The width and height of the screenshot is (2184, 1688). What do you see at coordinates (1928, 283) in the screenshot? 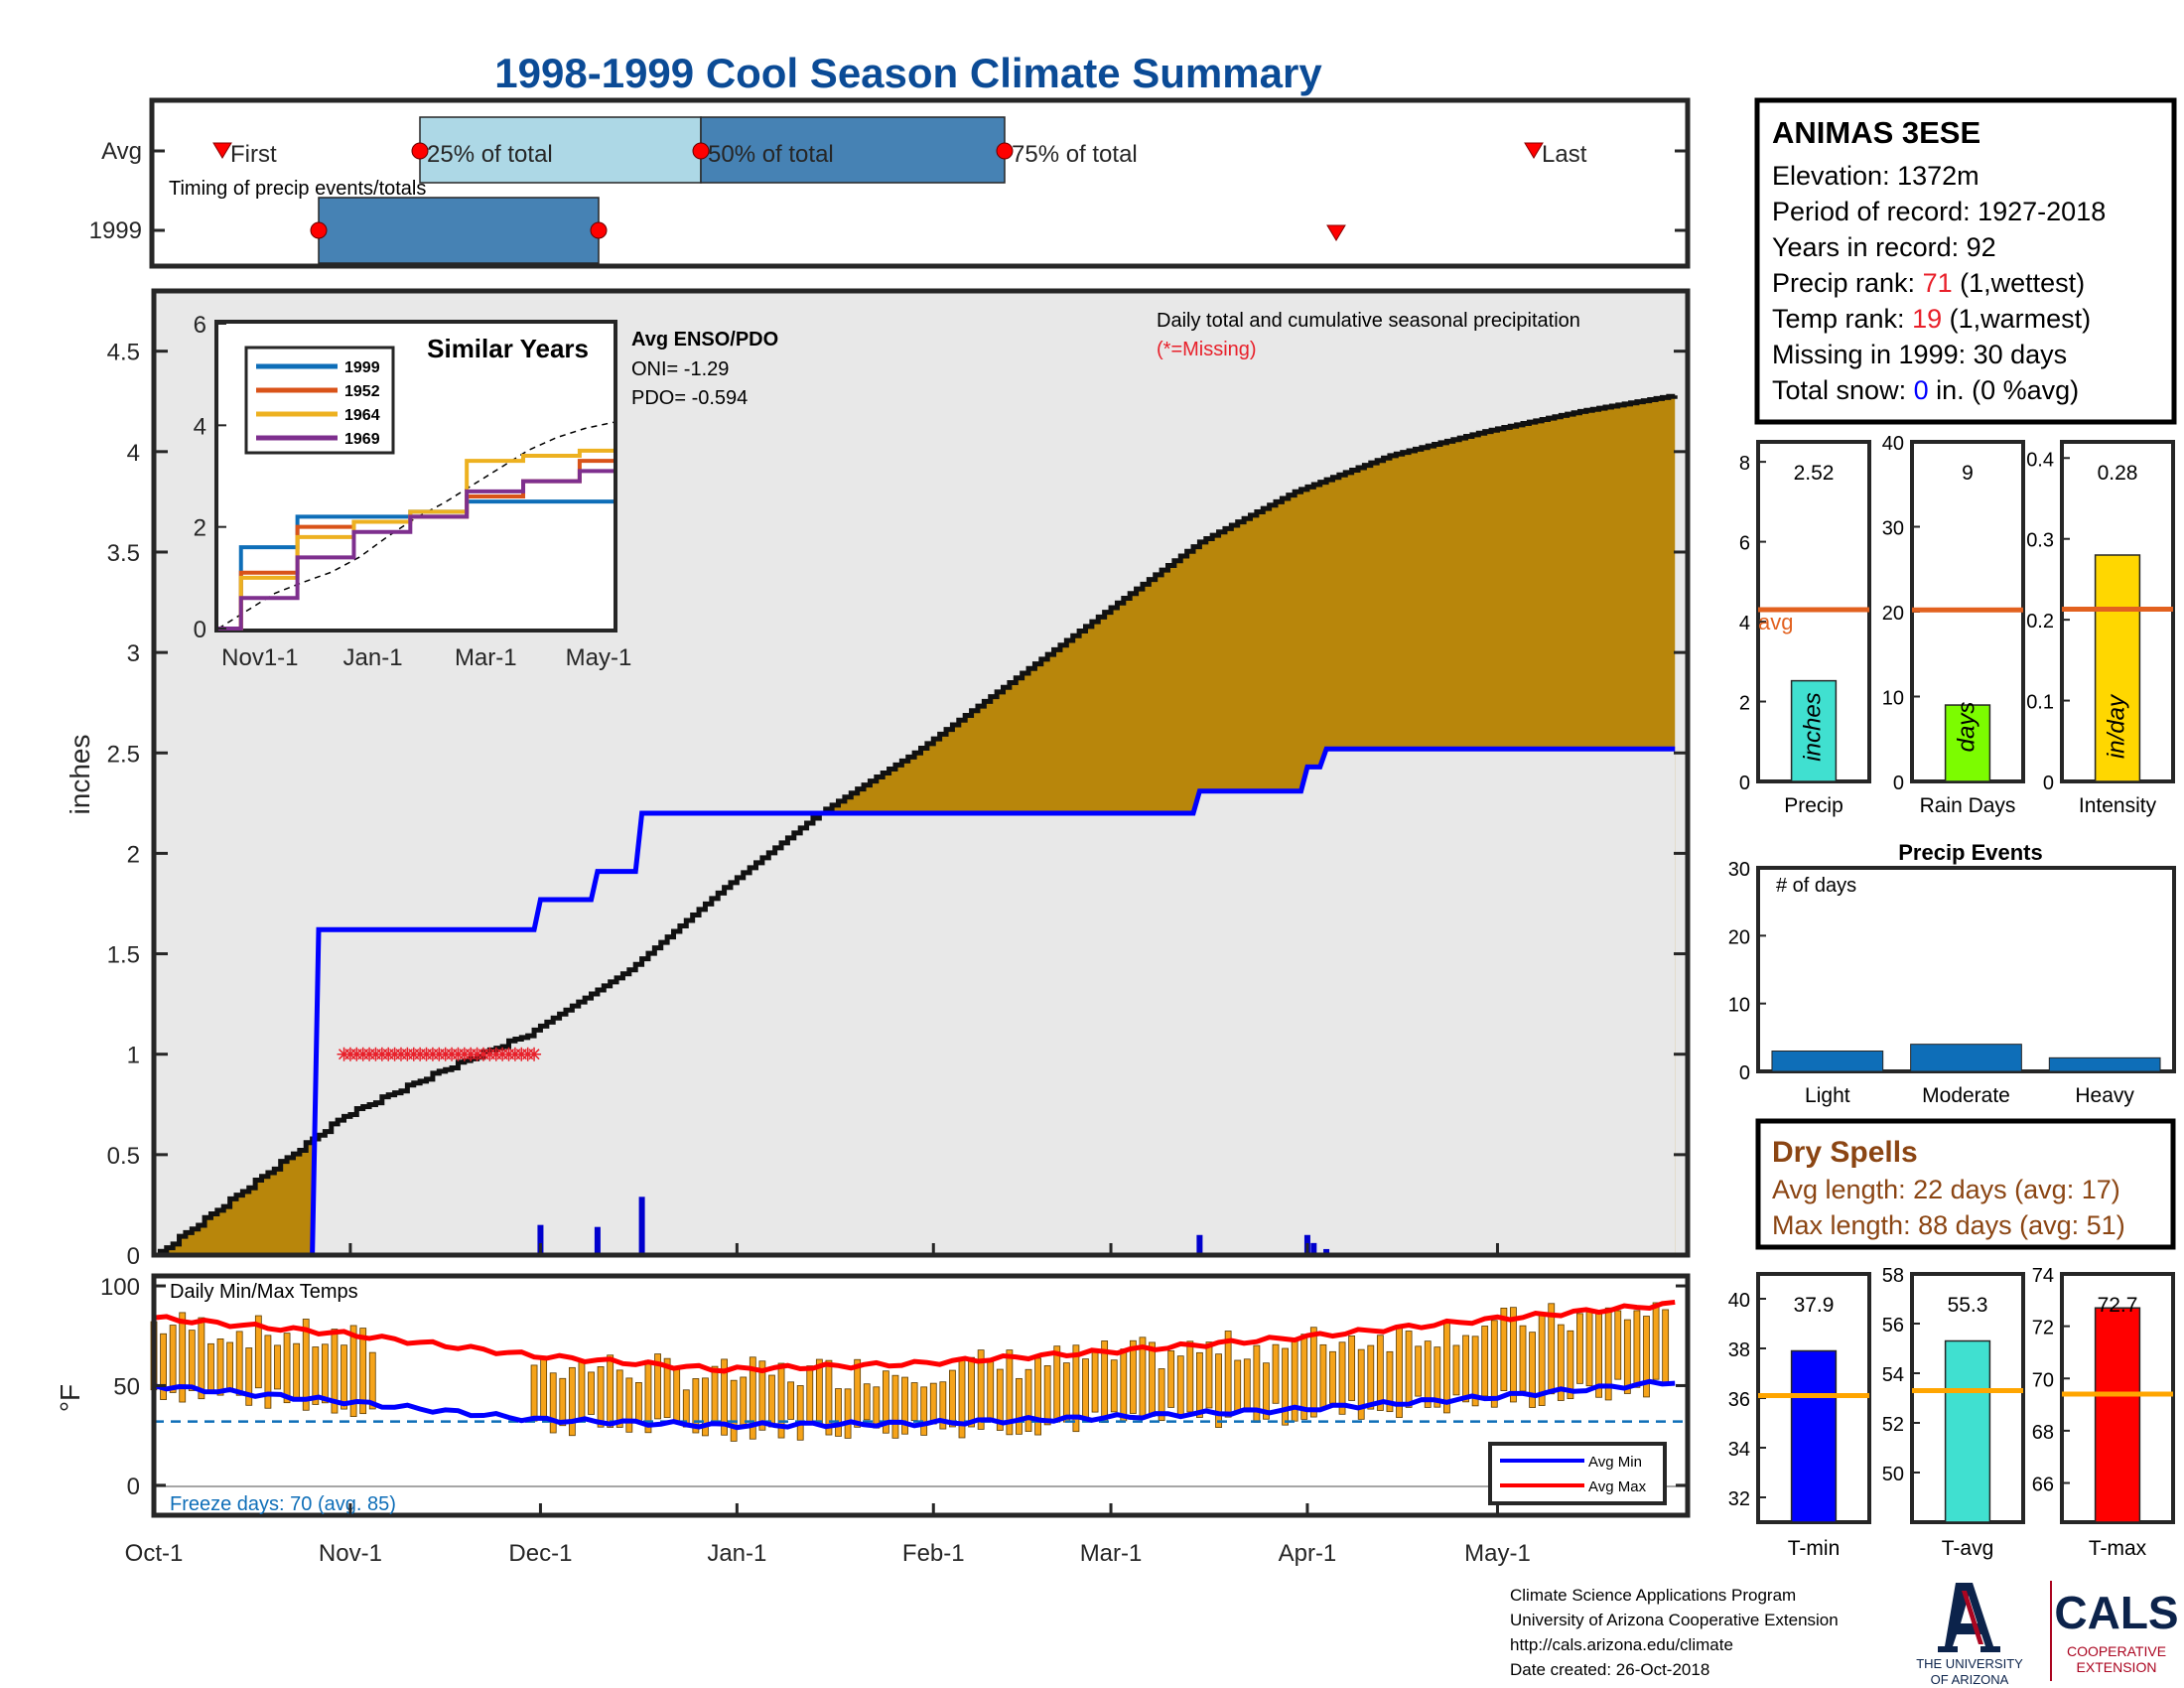
I see `precip-rank: Precip rank: 71 (1,wettest)` at bounding box center [1928, 283].